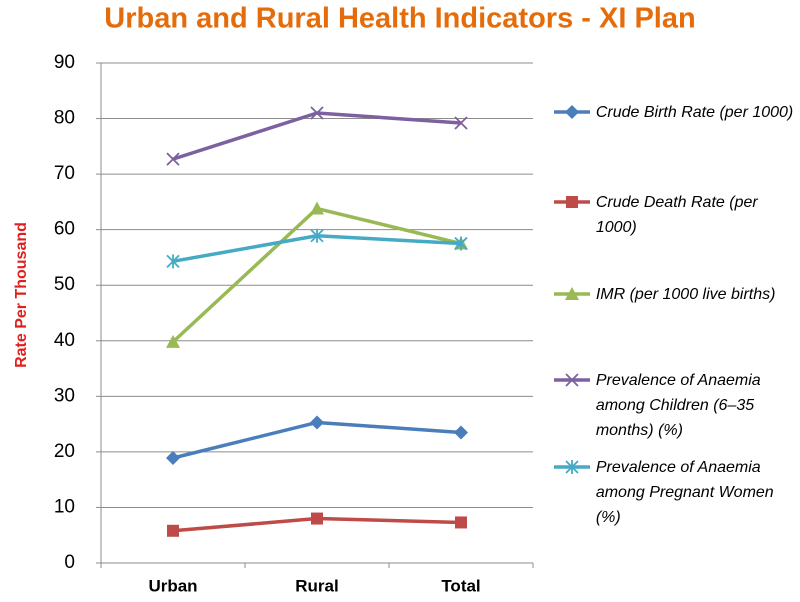 This screenshot has width=800, height=602. I want to click on y-tick-label: 60, so click(64, 229).